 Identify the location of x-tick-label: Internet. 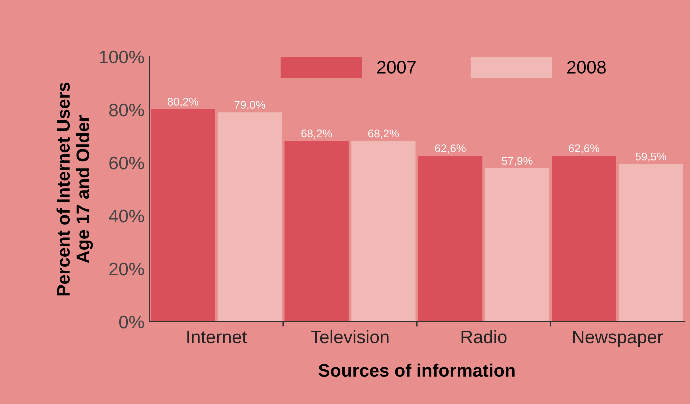
(218, 337).